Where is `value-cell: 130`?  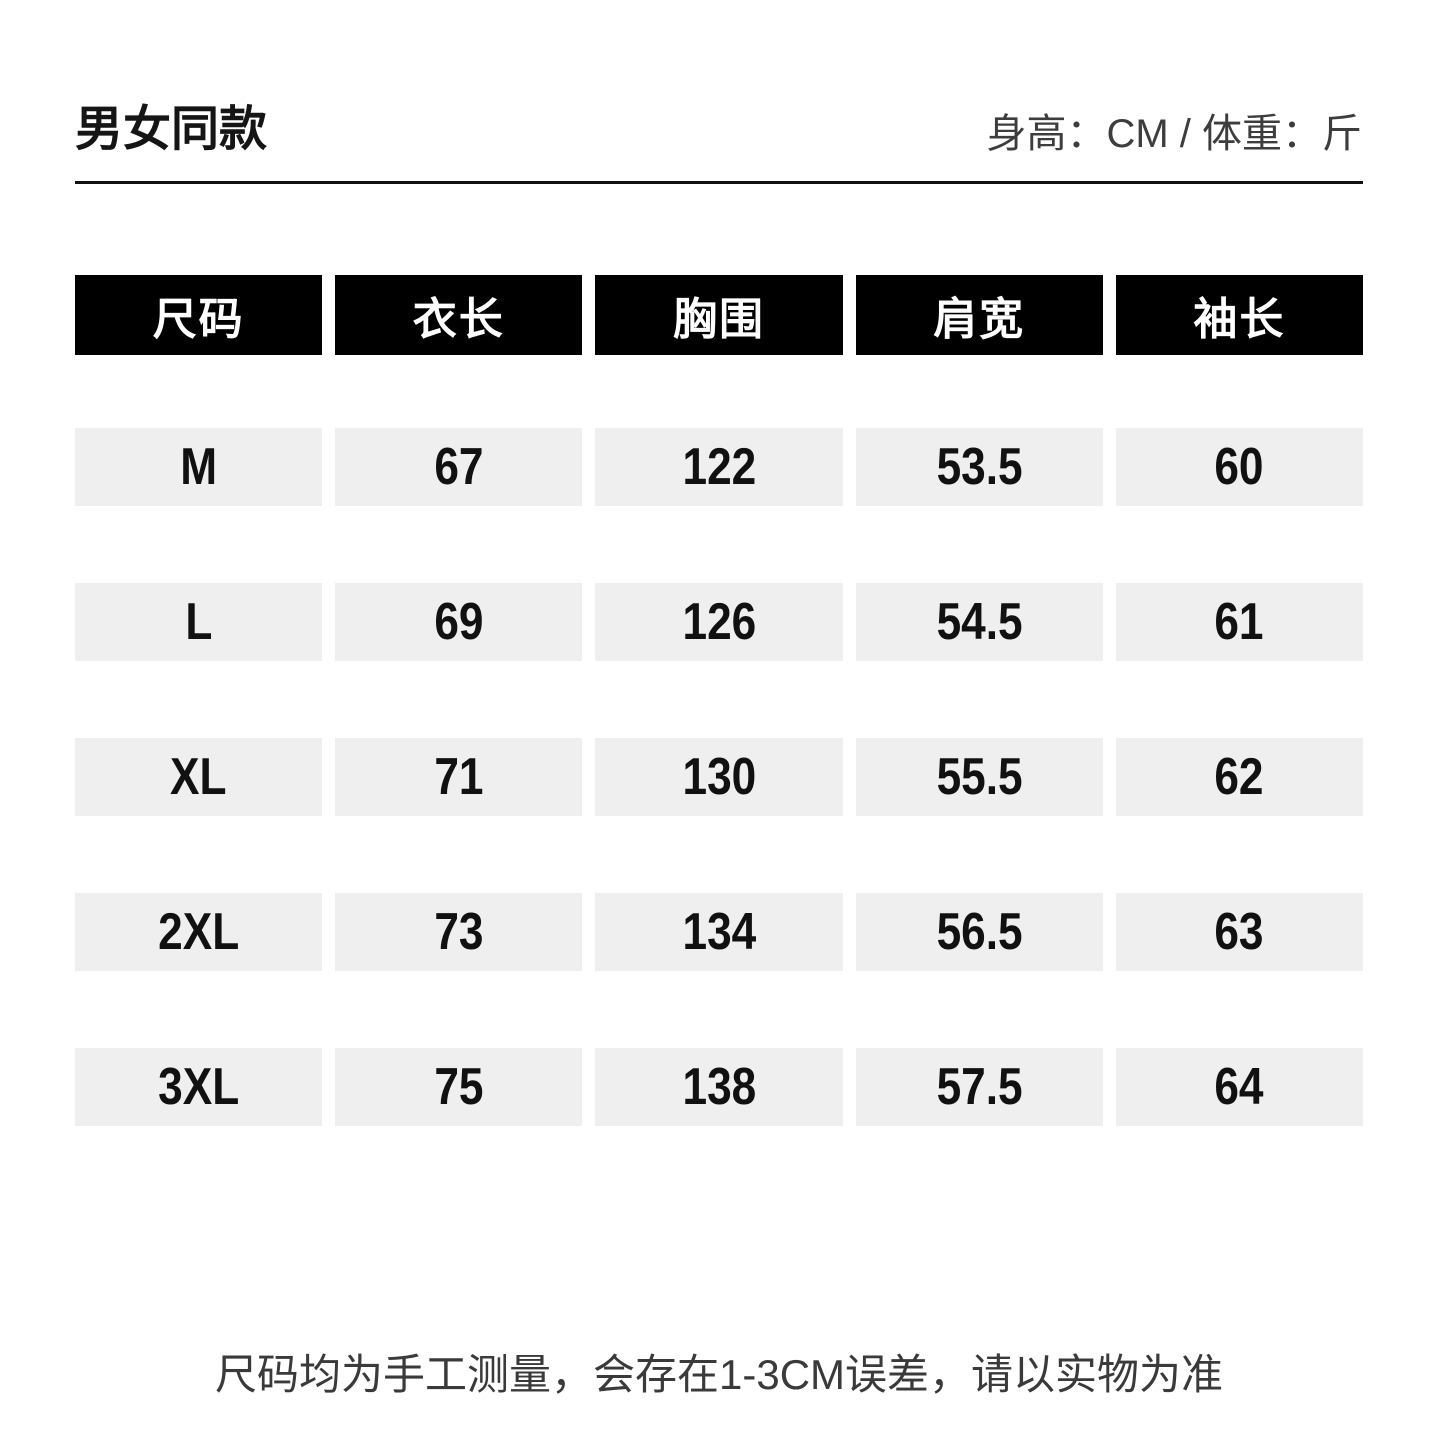
value-cell: 130 is located at coordinates (719, 777).